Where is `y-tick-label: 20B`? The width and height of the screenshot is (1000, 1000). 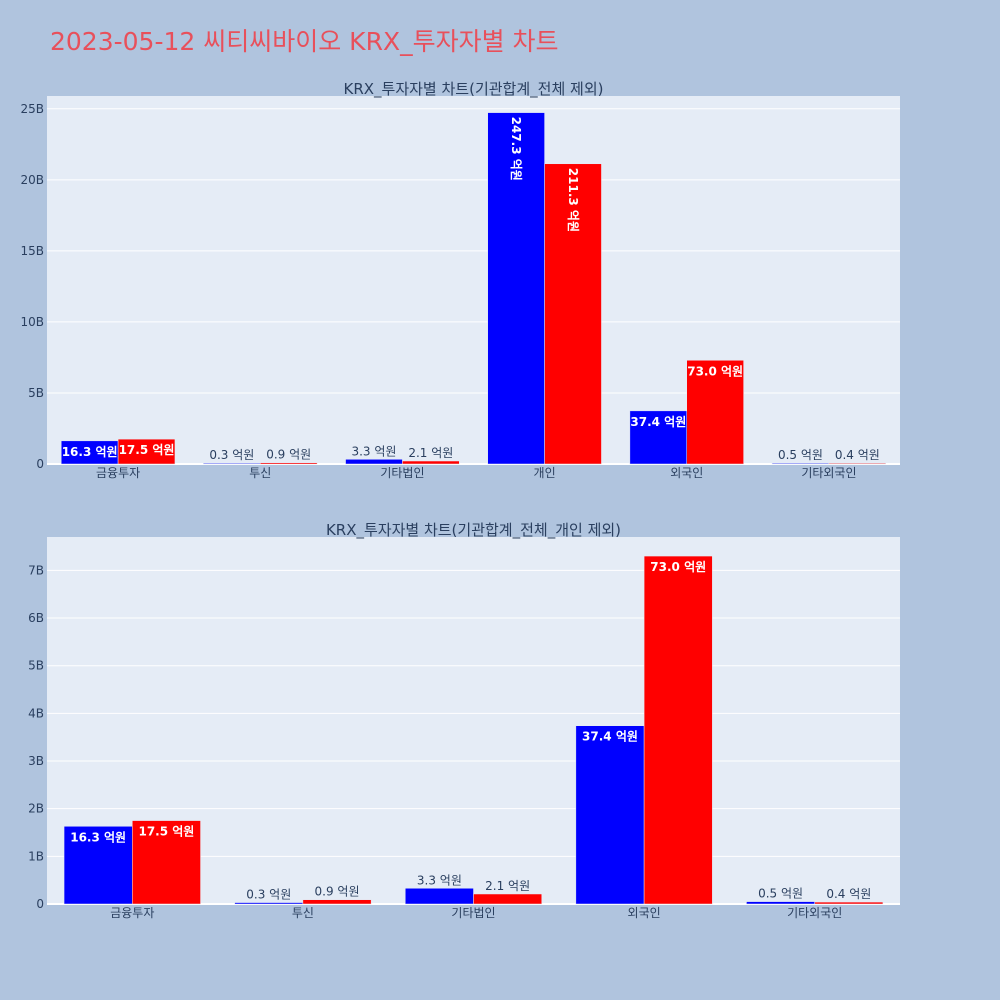
y-tick-label: 20B is located at coordinates (32, 180).